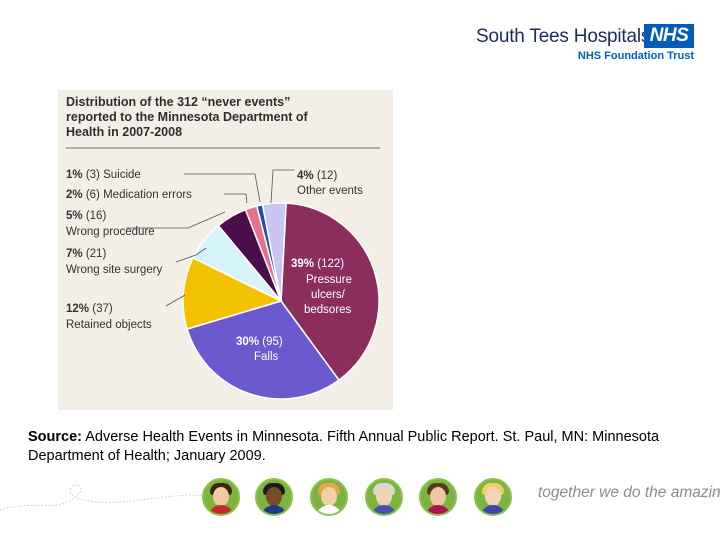  What do you see at coordinates (328, 310) in the screenshot?
I see `name-pressure-3: bedsores` at bounding box center [328, 310].